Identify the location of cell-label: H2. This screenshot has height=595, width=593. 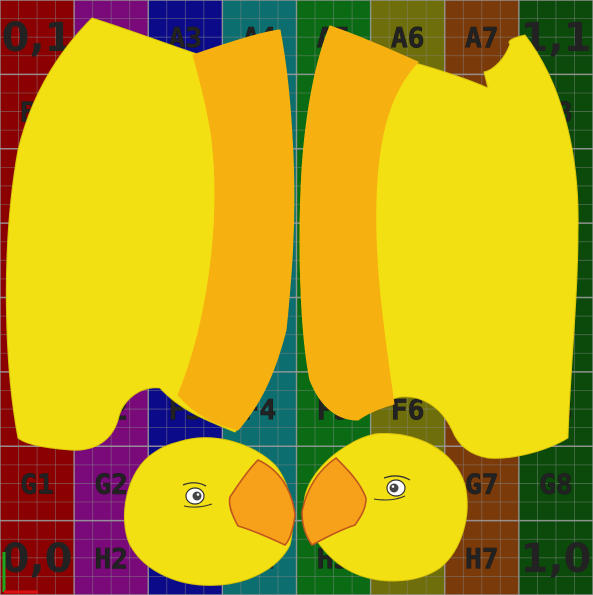
(111, 558).